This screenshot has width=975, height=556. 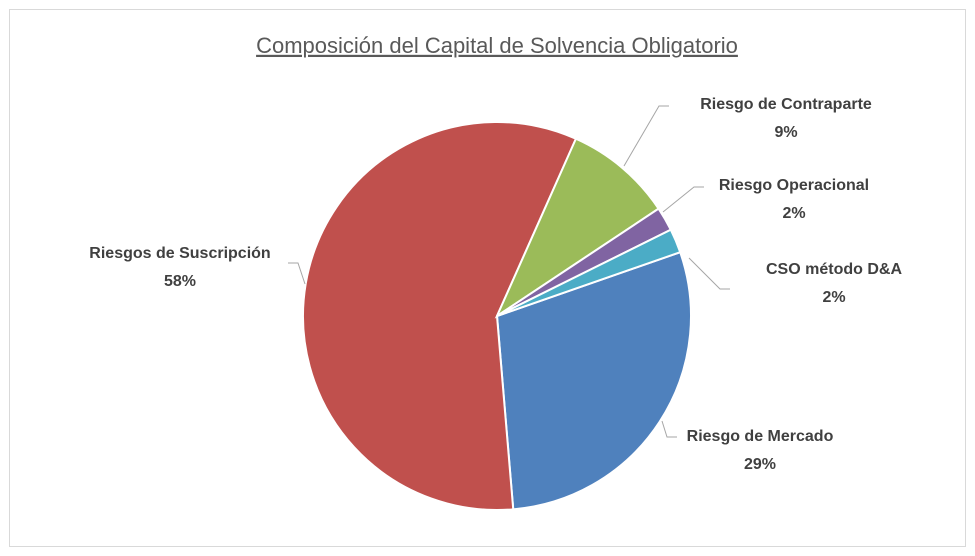 What do you see at coordinates (794, 185) in the screenshot?
I see `slice-label: Riesgo Operacional` at bounding box center [794, 185].